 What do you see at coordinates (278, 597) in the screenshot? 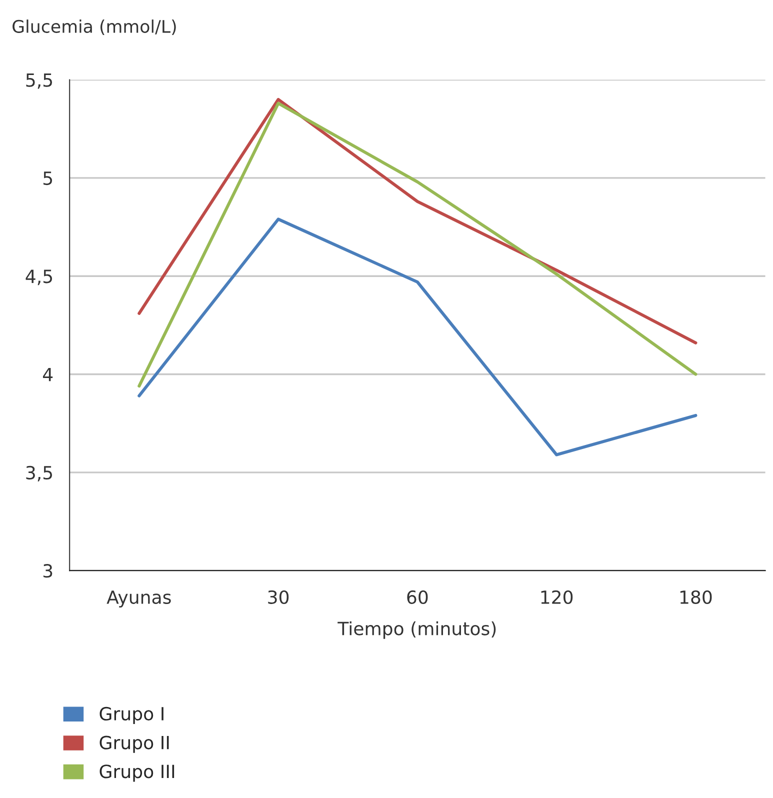
I see `x-tick-label: 30` at bounding box center [278, 597].